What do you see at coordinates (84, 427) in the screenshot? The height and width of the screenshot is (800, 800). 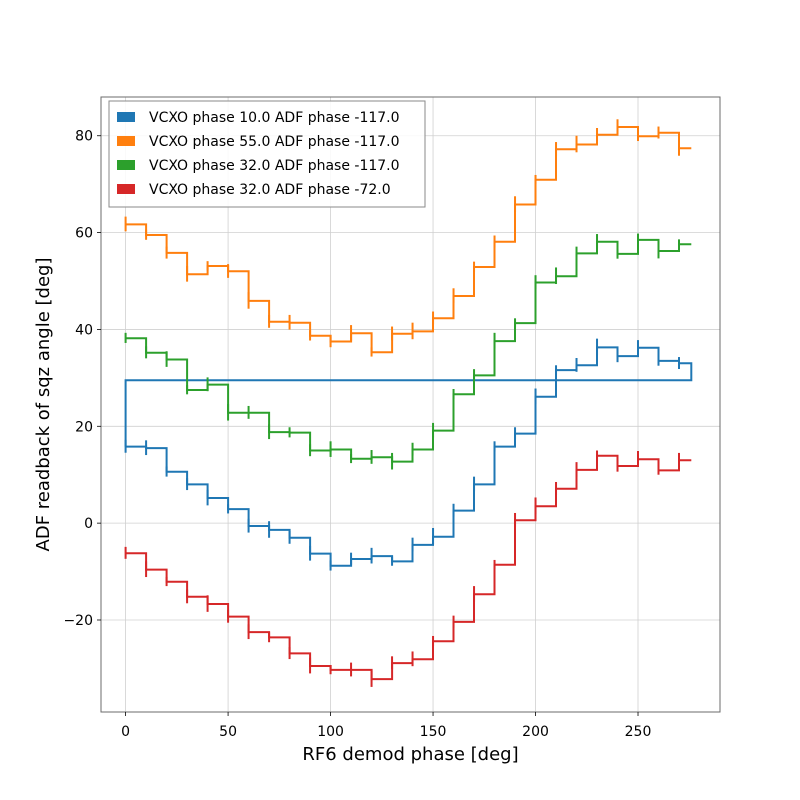 I see `y-tick-label: 20` at bounding box center [84, 427].